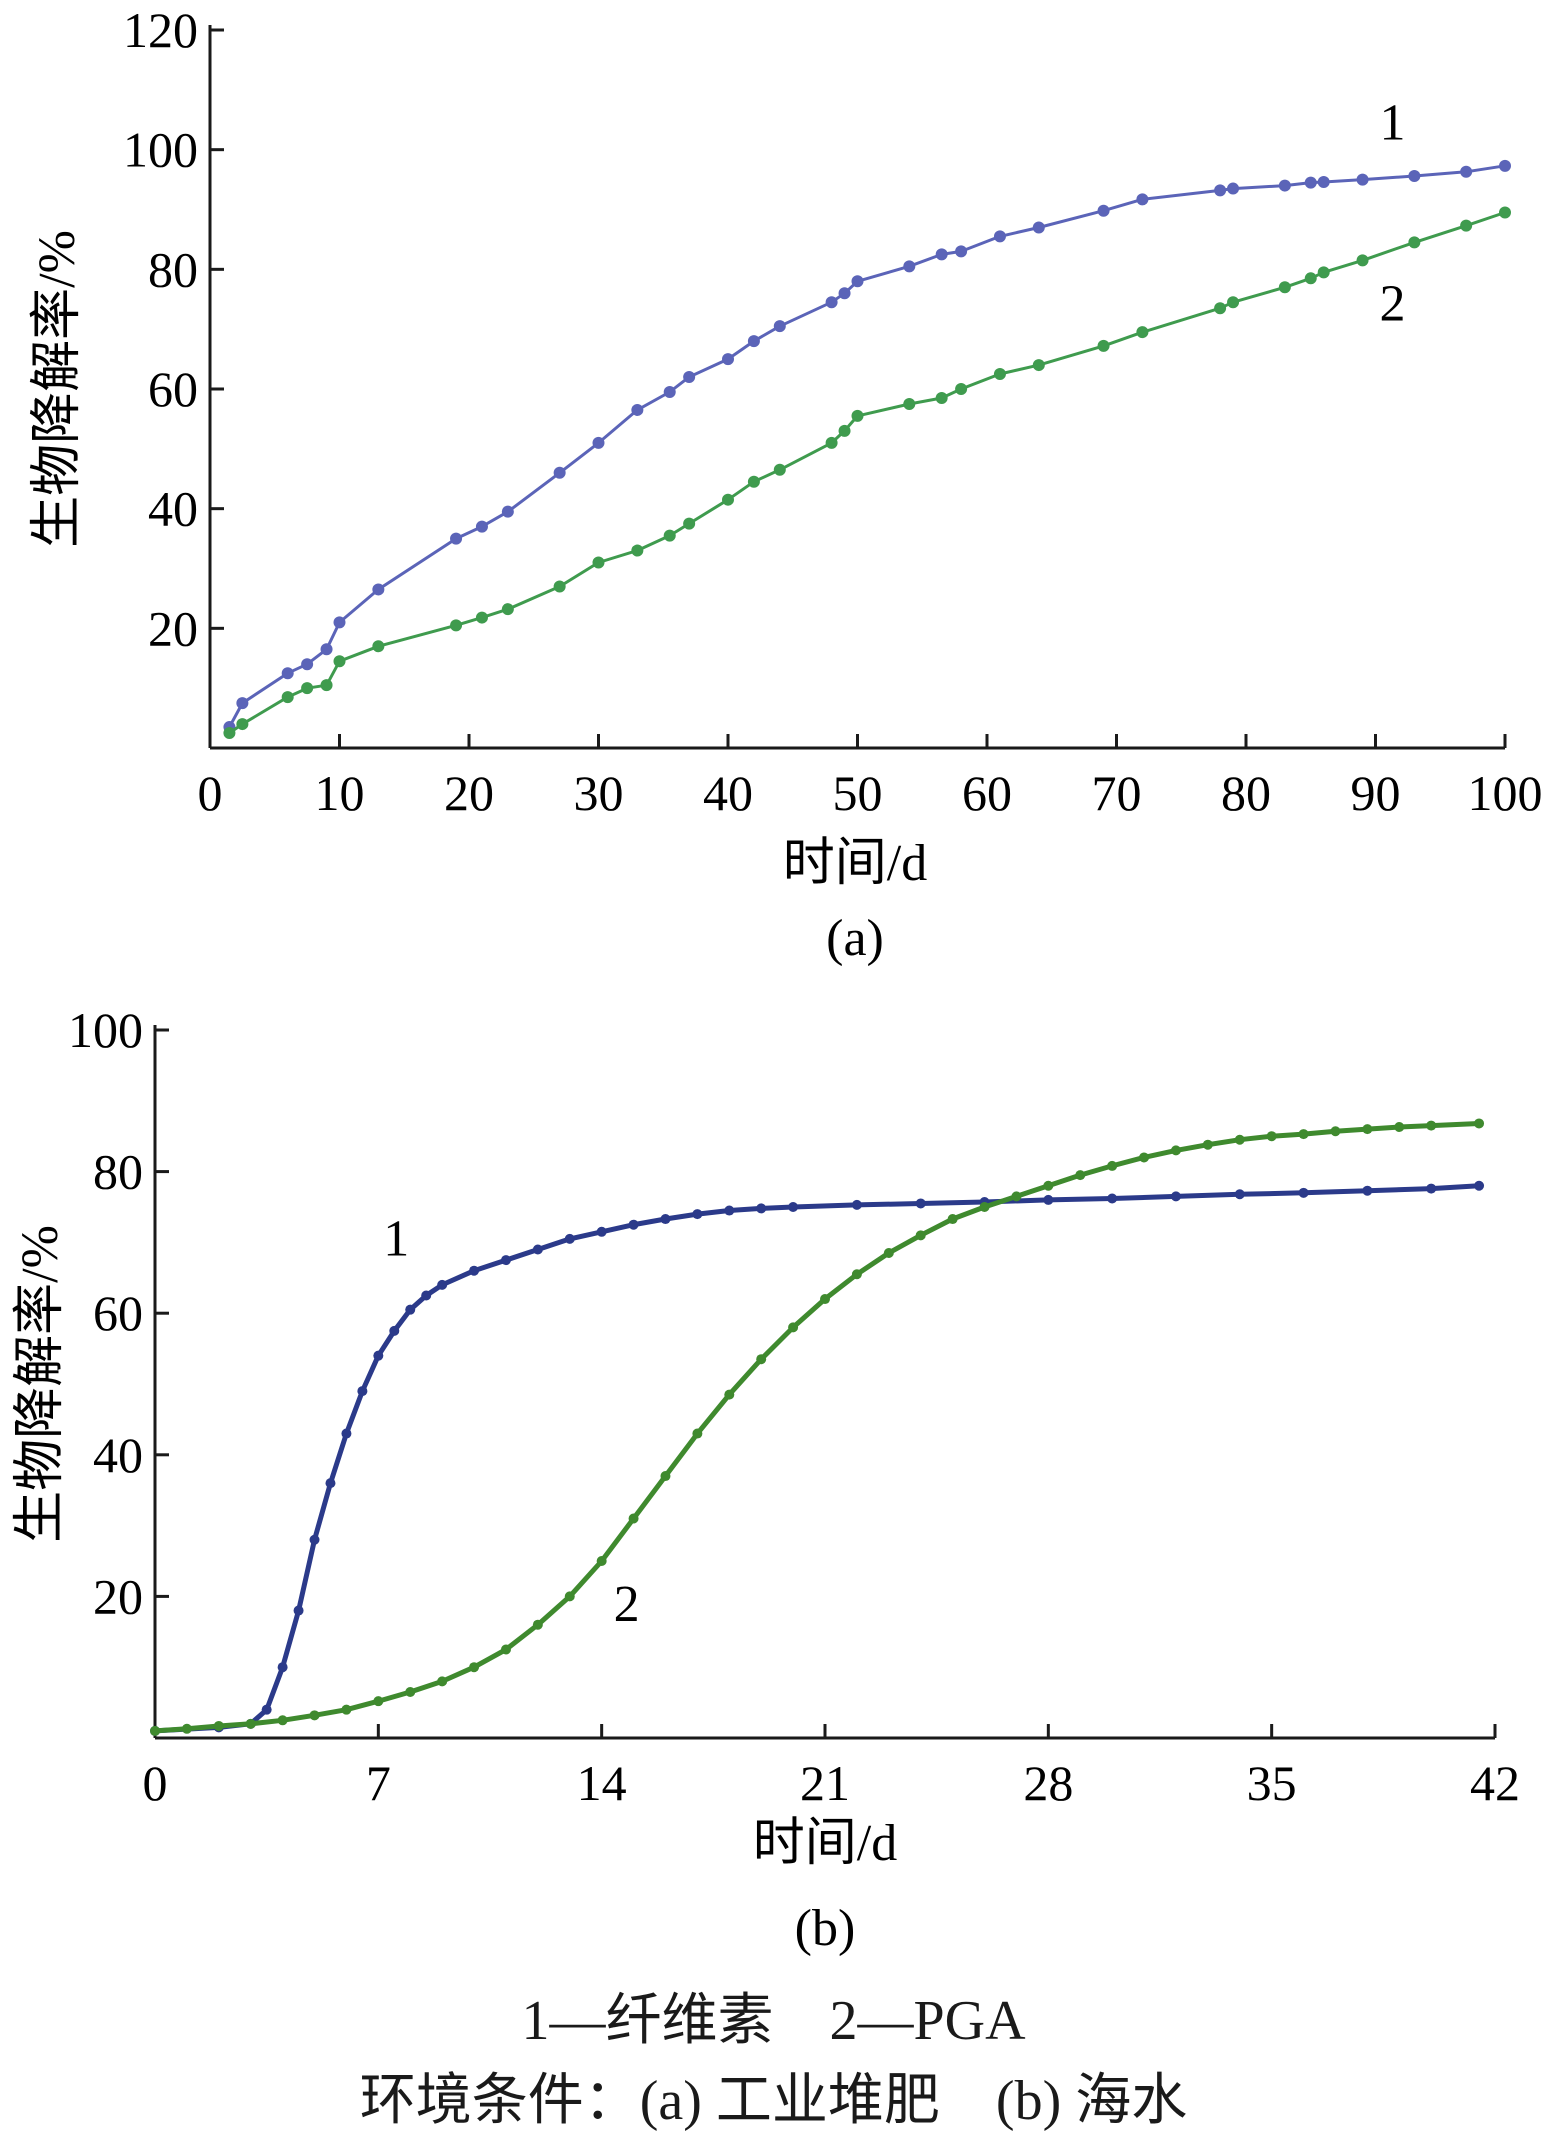 The width and height of the screenshot is (1547, 2137). What do you see at coordinates (155, 1783) in the screenshot?
I see `x-tick-label: 0` at bounding box center [155, 1783].